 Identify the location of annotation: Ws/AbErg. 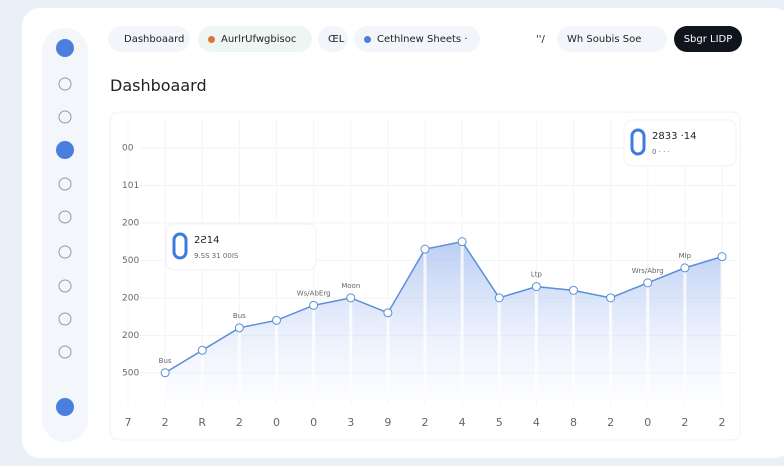
(314, 293).